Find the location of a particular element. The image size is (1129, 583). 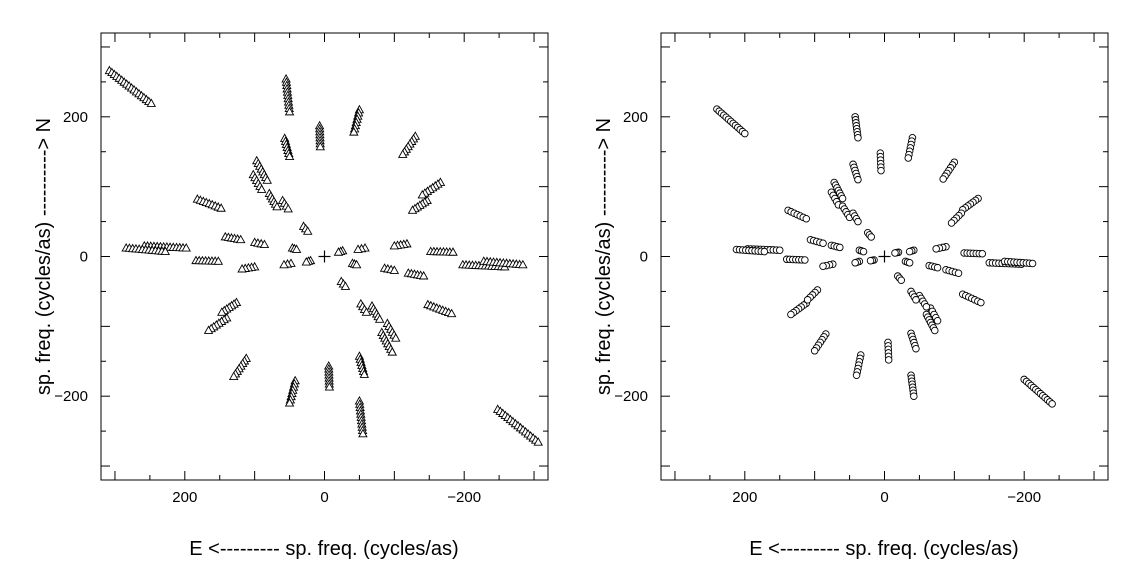

y-tick-label: −200 is located at coordinates (71, 396).